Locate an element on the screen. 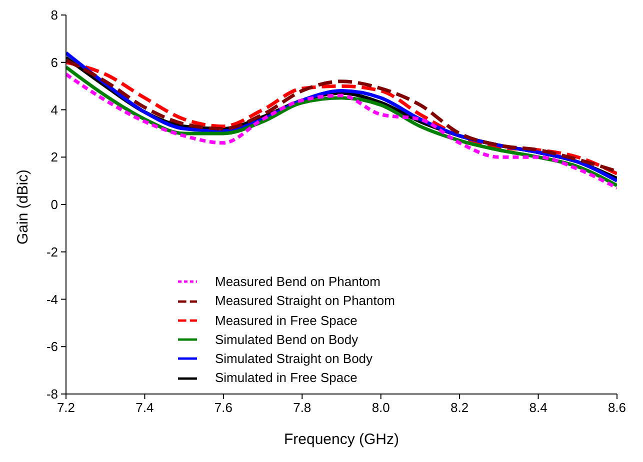 The image size is (643, 462). y-tick-label: 4 is located at coordinates (54, 110).